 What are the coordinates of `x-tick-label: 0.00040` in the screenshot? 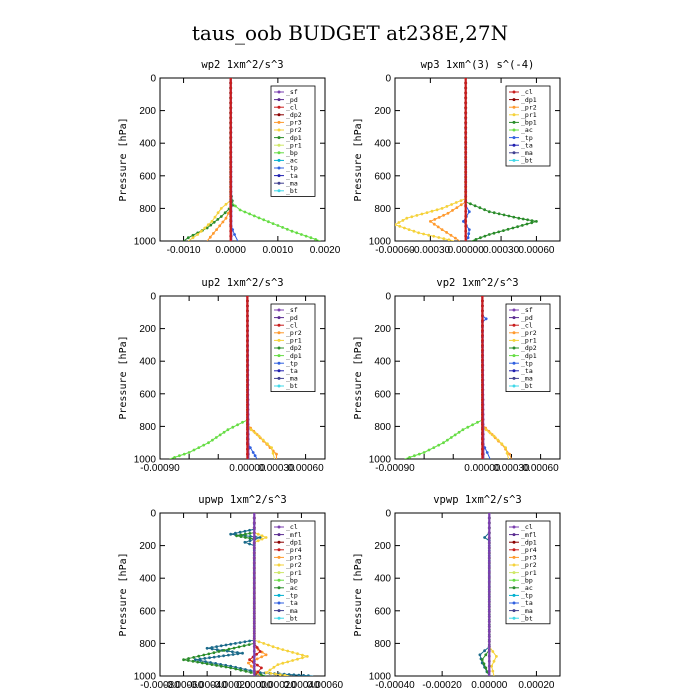 It's located at (301, 685).